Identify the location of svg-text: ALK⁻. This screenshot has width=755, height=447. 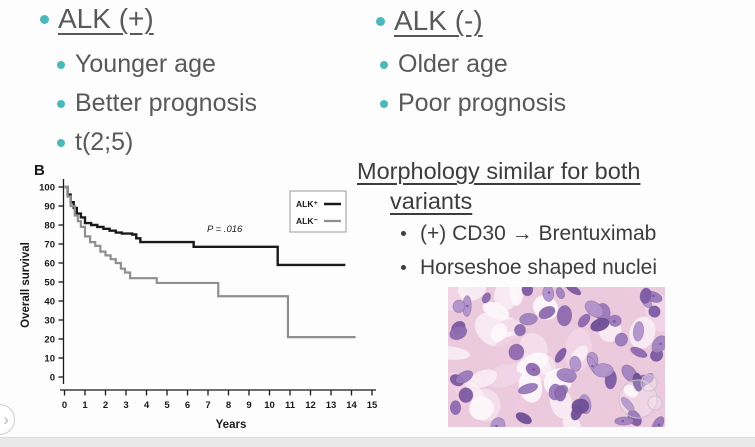
(307, 221).